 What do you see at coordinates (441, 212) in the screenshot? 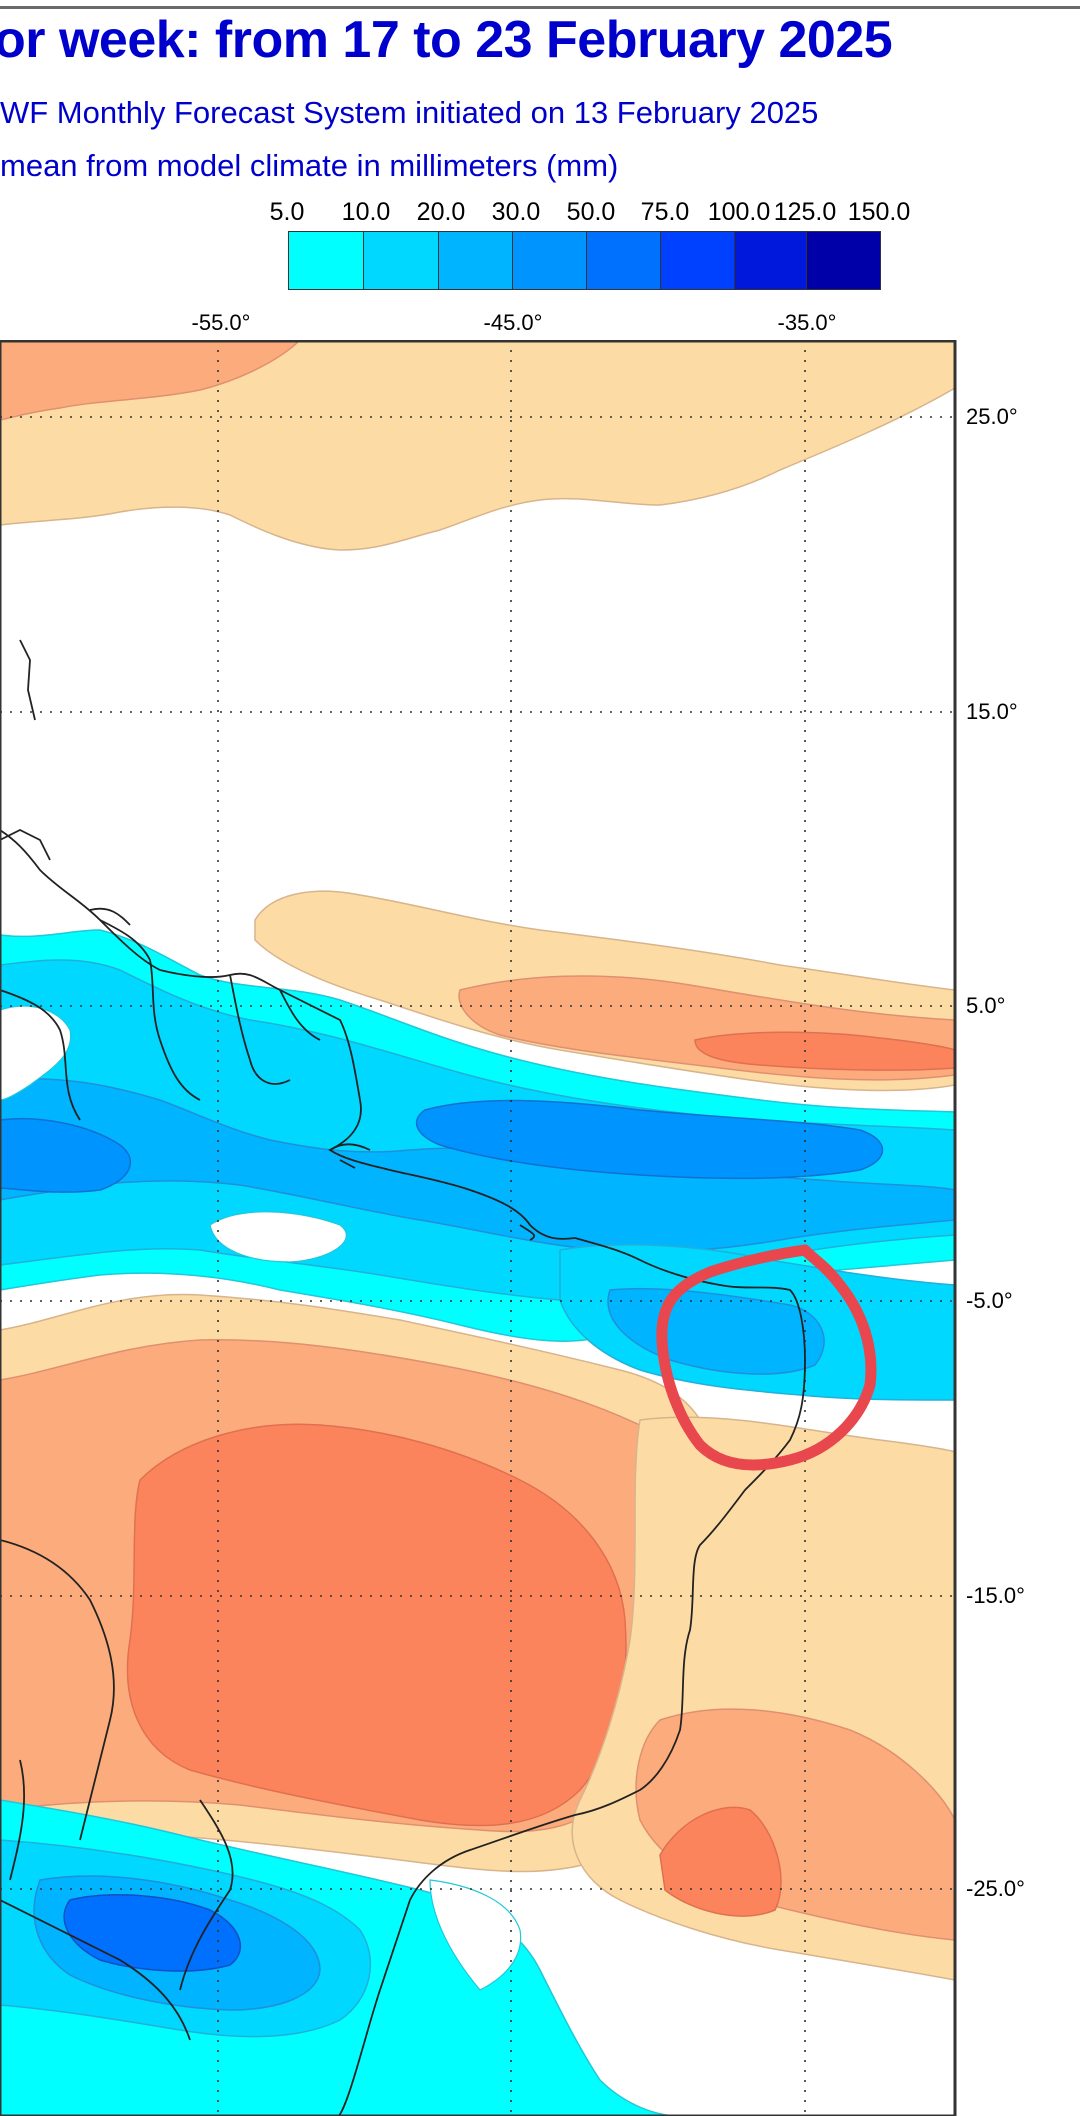
I see `legend-label: 20.0` at bounding box center [441, 212].